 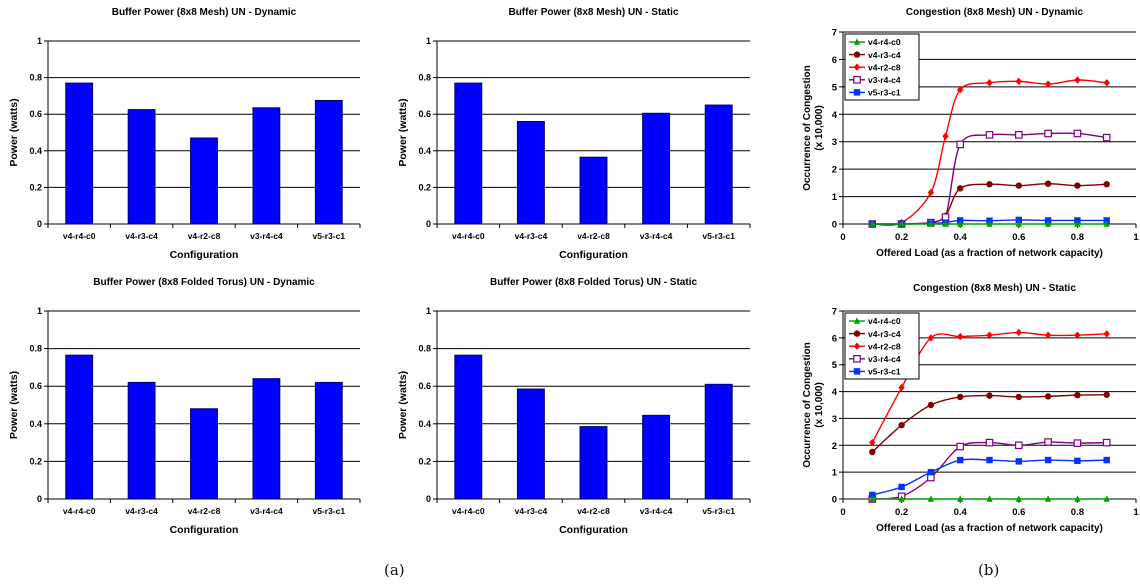 I want to click on x-tick-label: v4-r2-c8, so click(x=593, y=236).